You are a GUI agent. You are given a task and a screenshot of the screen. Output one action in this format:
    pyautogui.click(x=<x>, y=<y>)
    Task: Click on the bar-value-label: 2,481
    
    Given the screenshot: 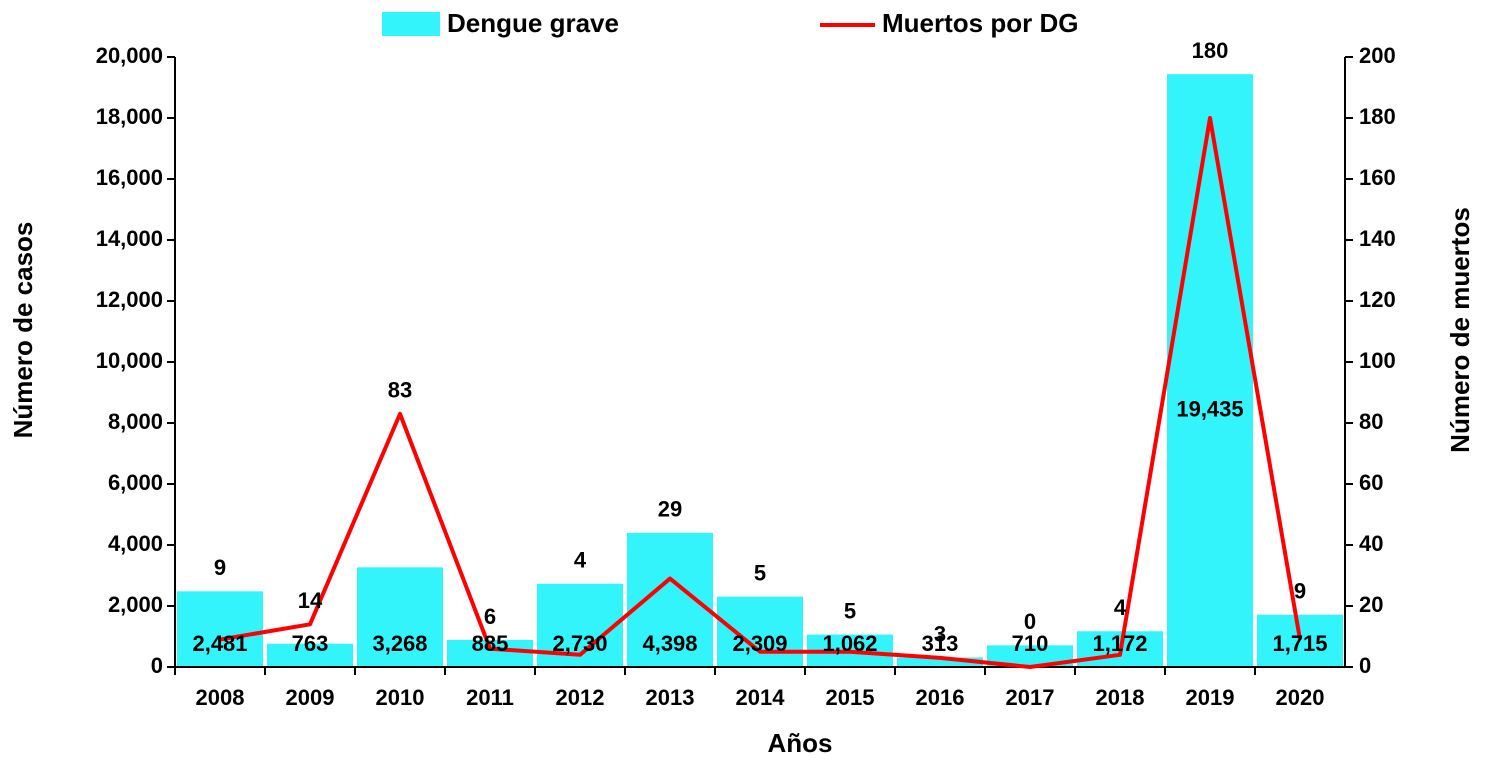 What is the action you would take?
    pyautogui.click(x=219, y=643)
    